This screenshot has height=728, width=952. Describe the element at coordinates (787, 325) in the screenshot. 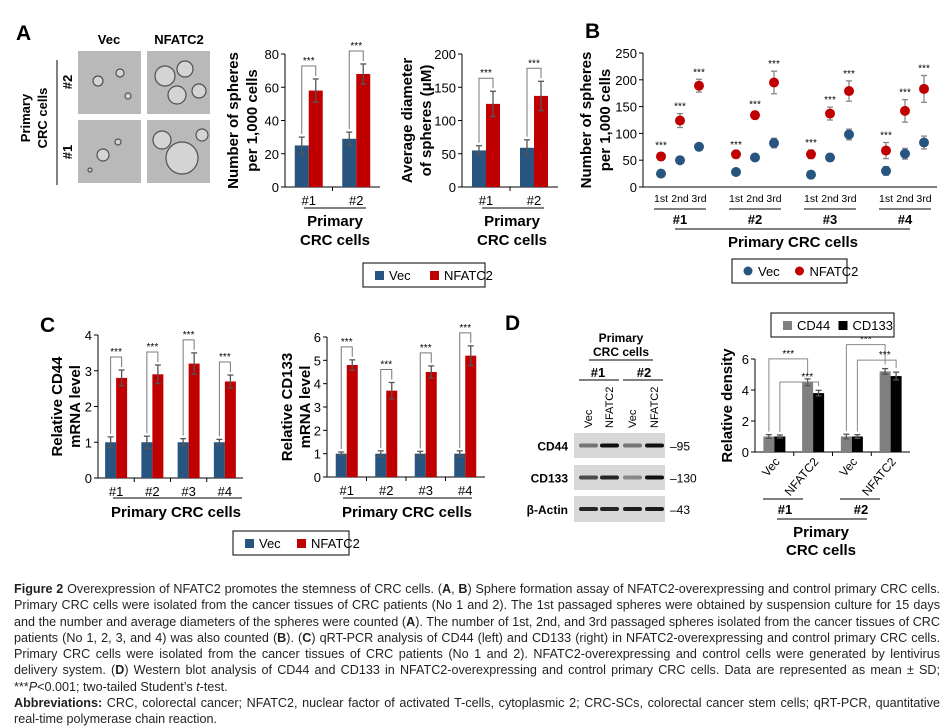

I see `legend-swatch-cd44` at that location.